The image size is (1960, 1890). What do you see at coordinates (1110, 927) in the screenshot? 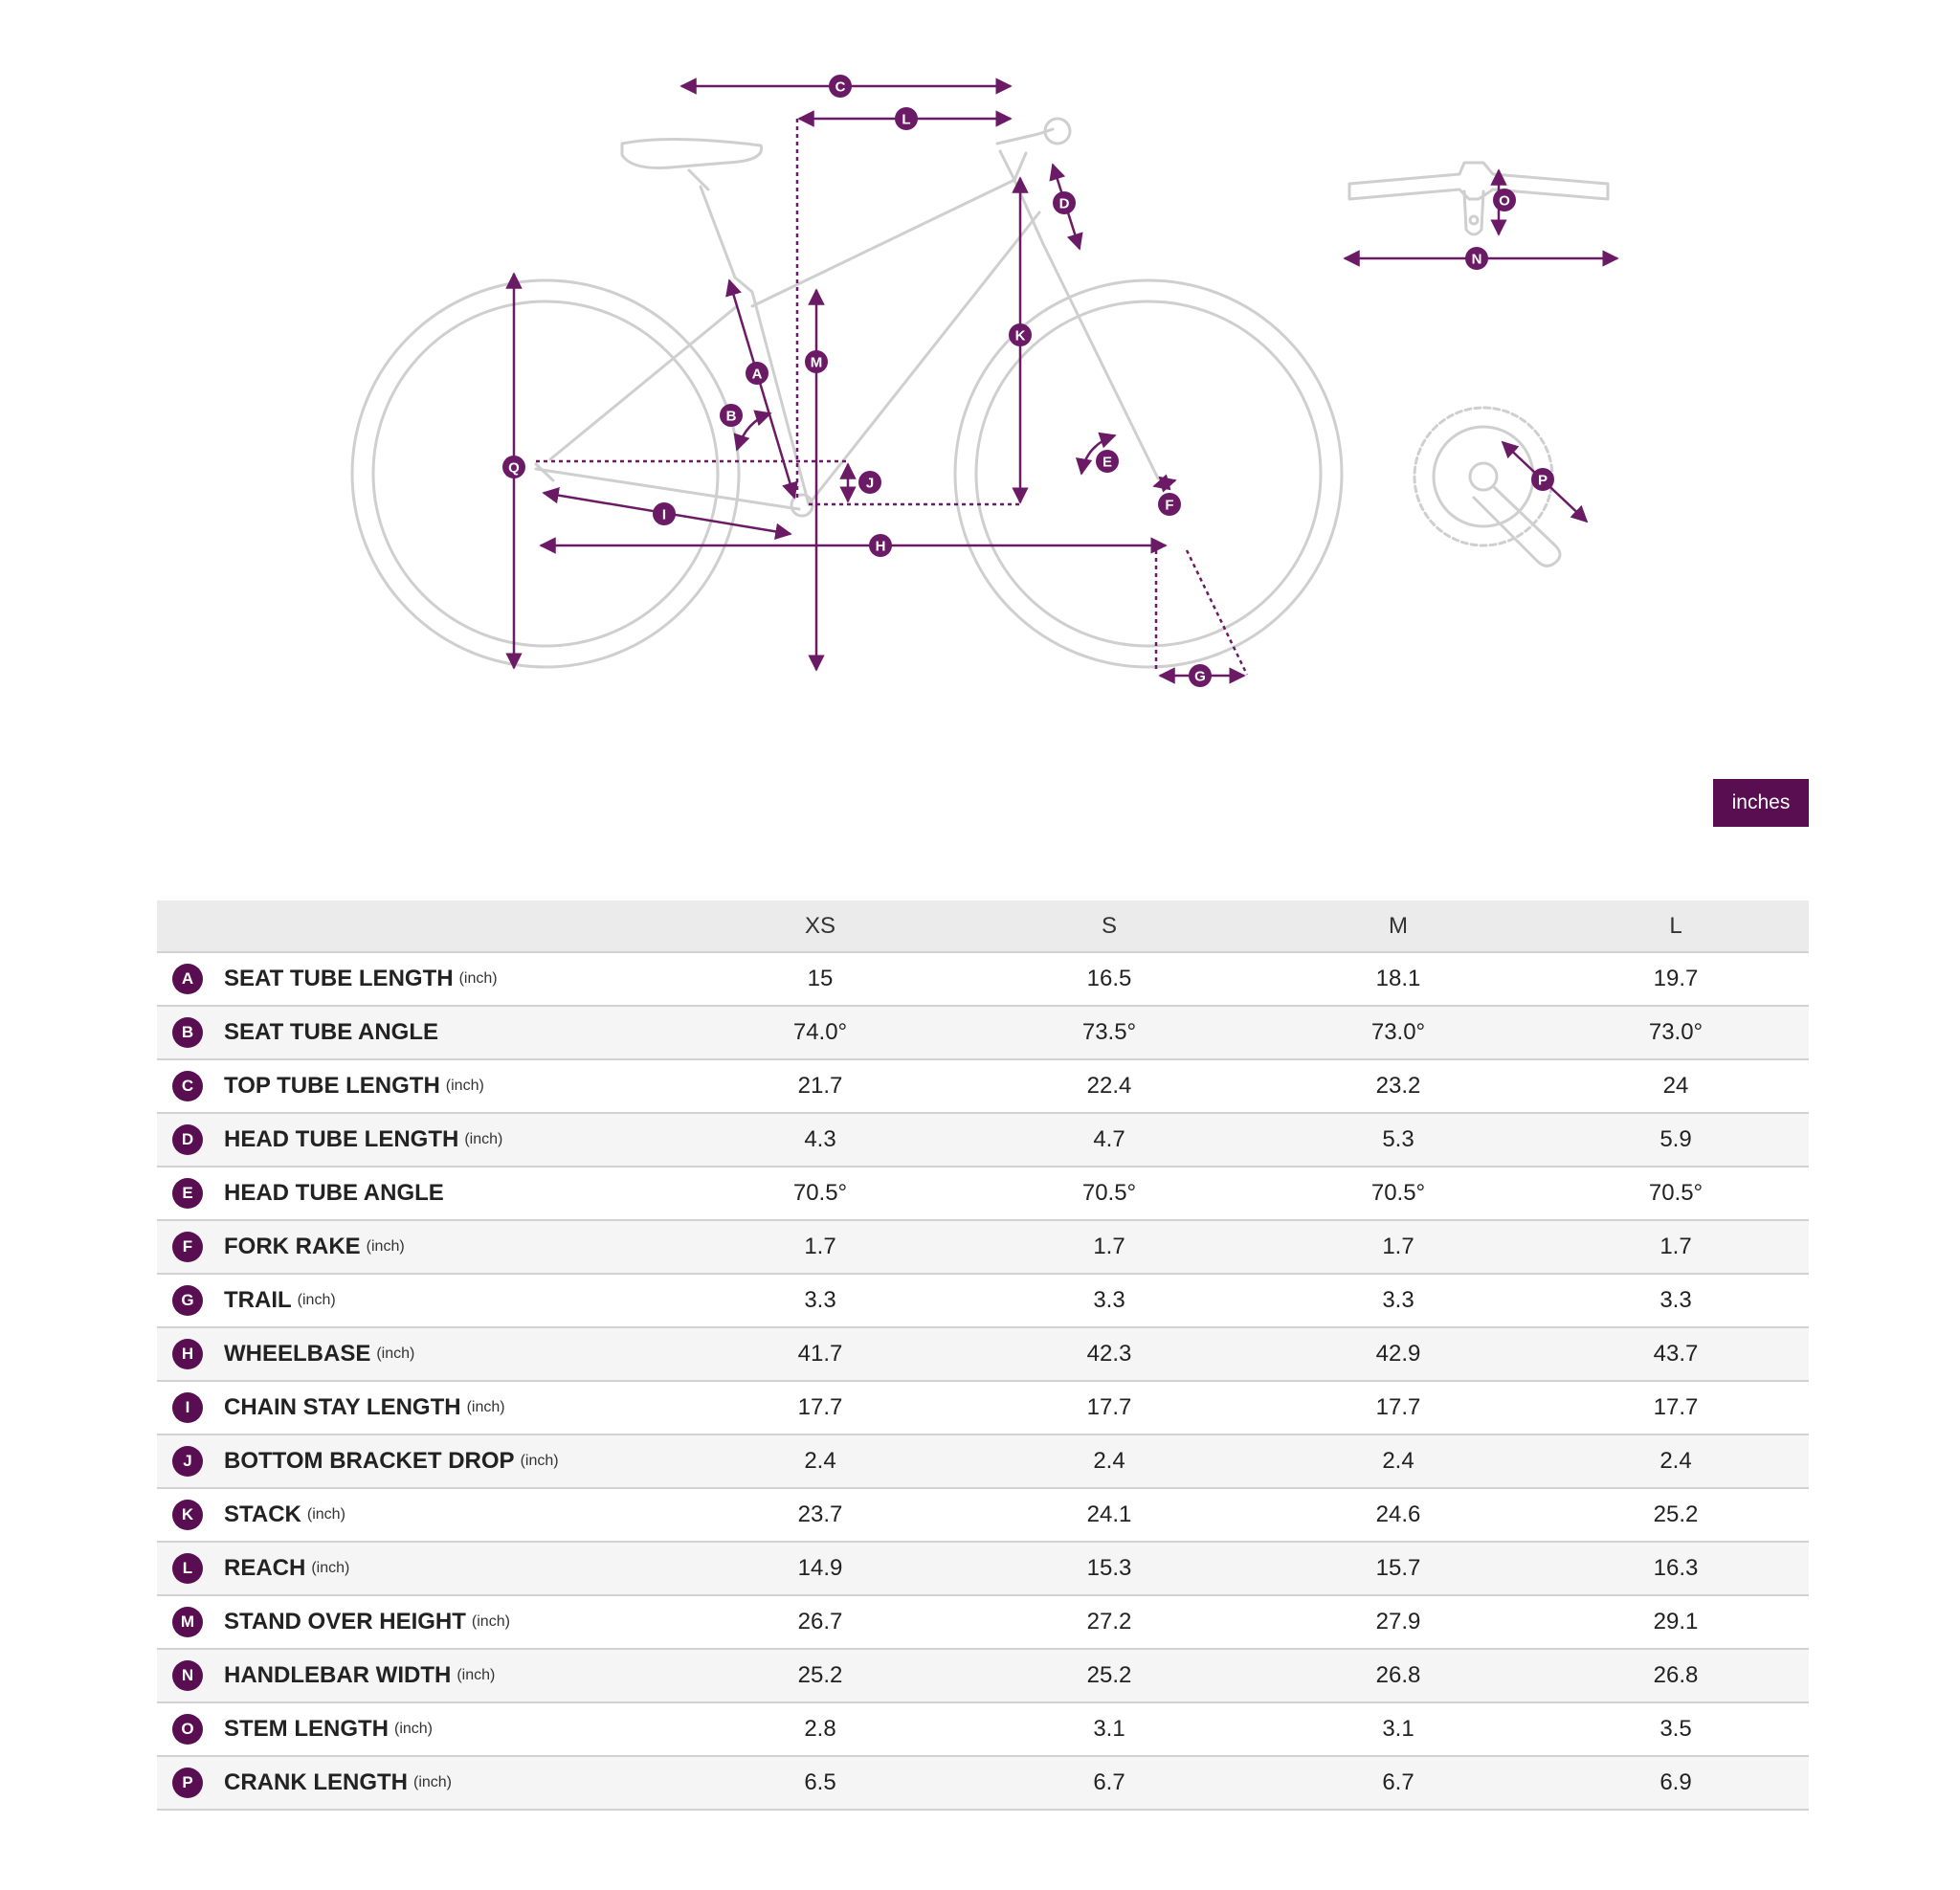
I see `column-header-size: S` at bounding box center [1110, 927].